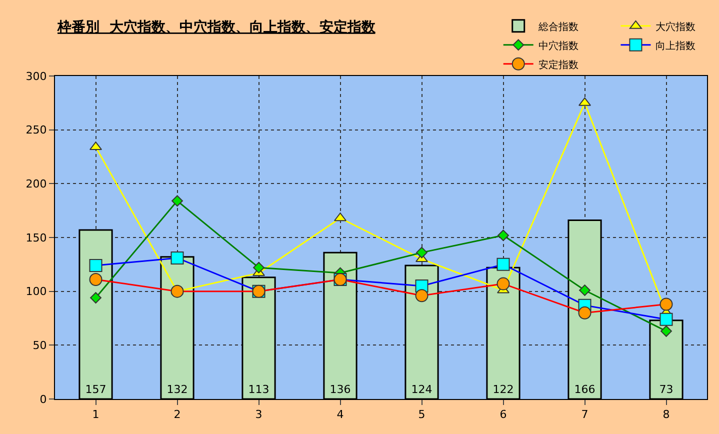 The width and height of the screenshot is (719, 434). Describe the element at coordinates (43, 399) in the screenshot. I see `y-tick-label: 0` at that location.